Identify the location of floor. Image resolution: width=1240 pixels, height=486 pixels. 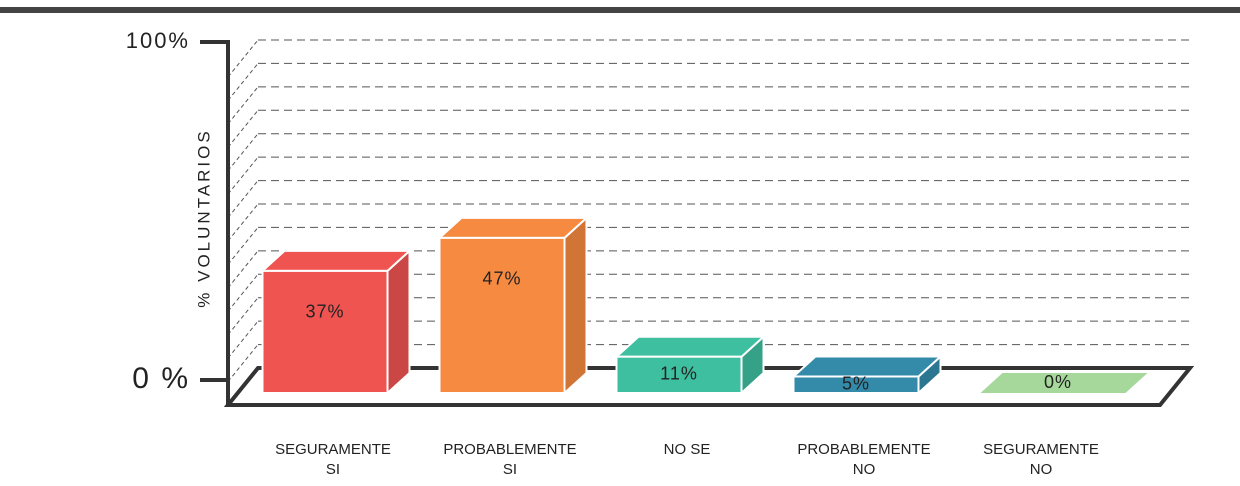
(709, 386).